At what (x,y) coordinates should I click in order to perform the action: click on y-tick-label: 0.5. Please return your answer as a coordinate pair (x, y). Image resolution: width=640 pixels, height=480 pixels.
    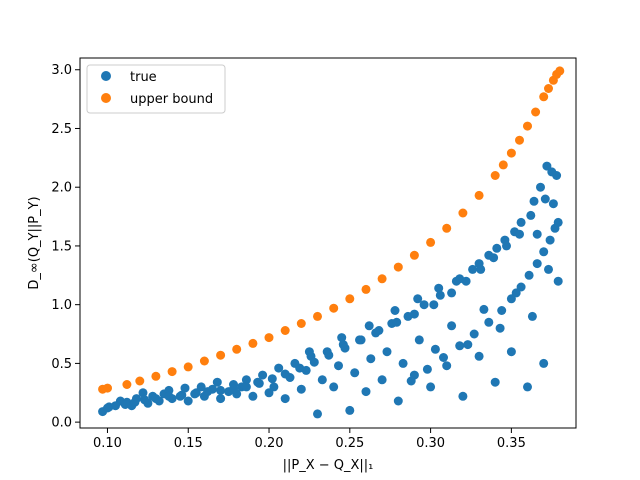
    Looking at the image, I should click on (61, 364).